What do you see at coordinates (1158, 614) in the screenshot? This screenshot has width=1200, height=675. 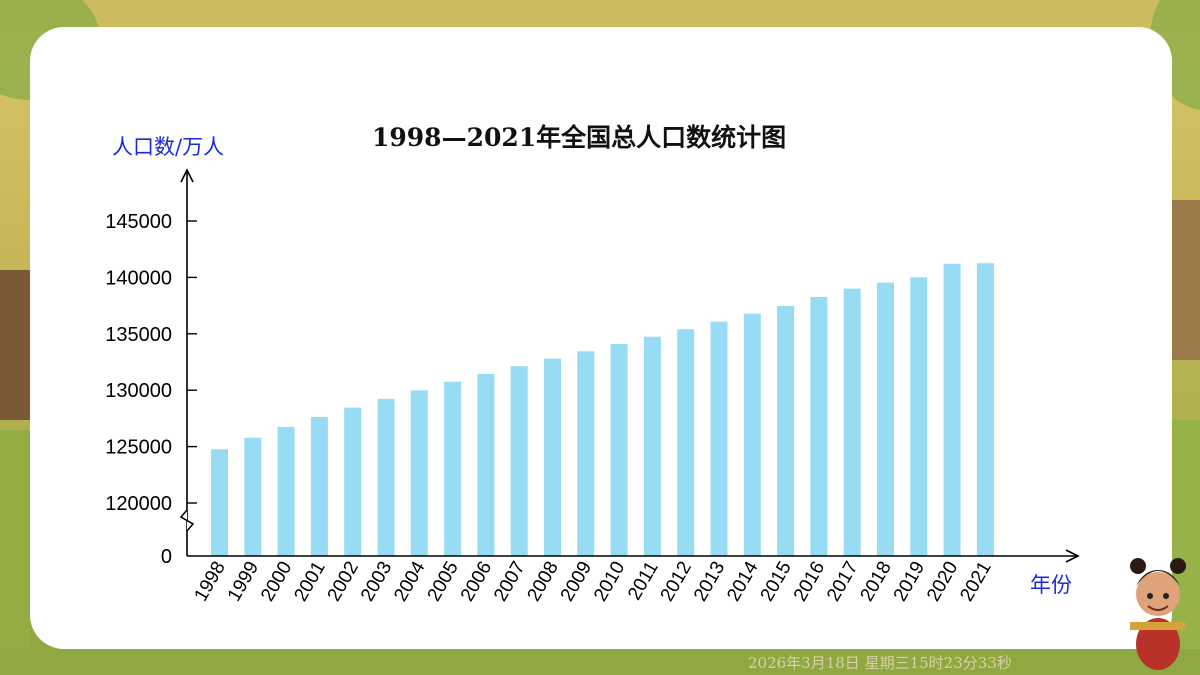 I see `mascot-character-icon` at bounding box center [1158, 614].